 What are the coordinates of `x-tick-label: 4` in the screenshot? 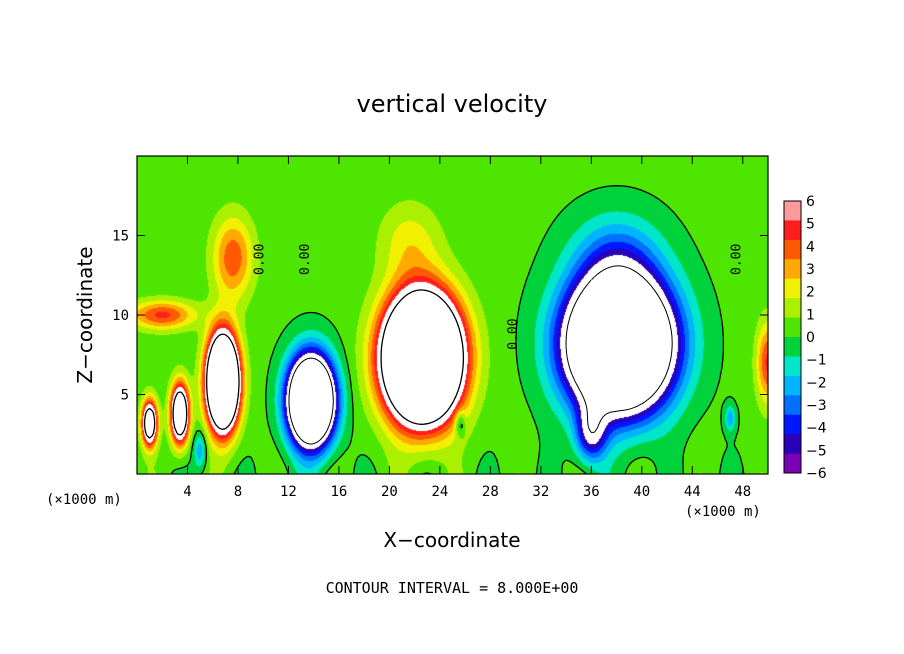 It's located at (187, 492).